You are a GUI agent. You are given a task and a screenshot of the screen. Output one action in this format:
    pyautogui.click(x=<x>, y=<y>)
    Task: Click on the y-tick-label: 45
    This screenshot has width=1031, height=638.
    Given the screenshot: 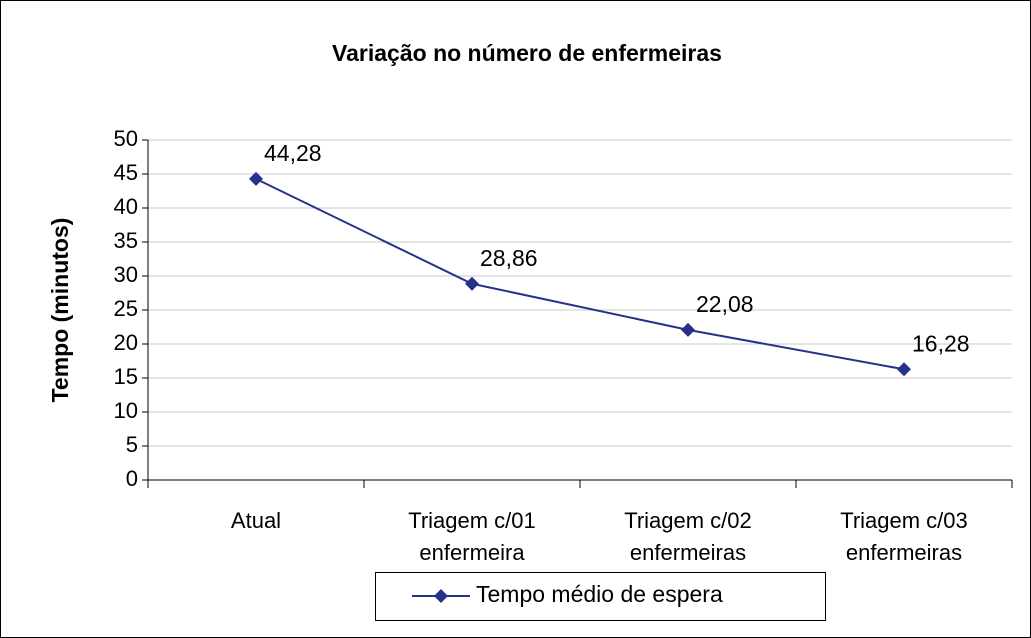 What is the action you would take?
    pyautogui.click(x=126, y=172)
    